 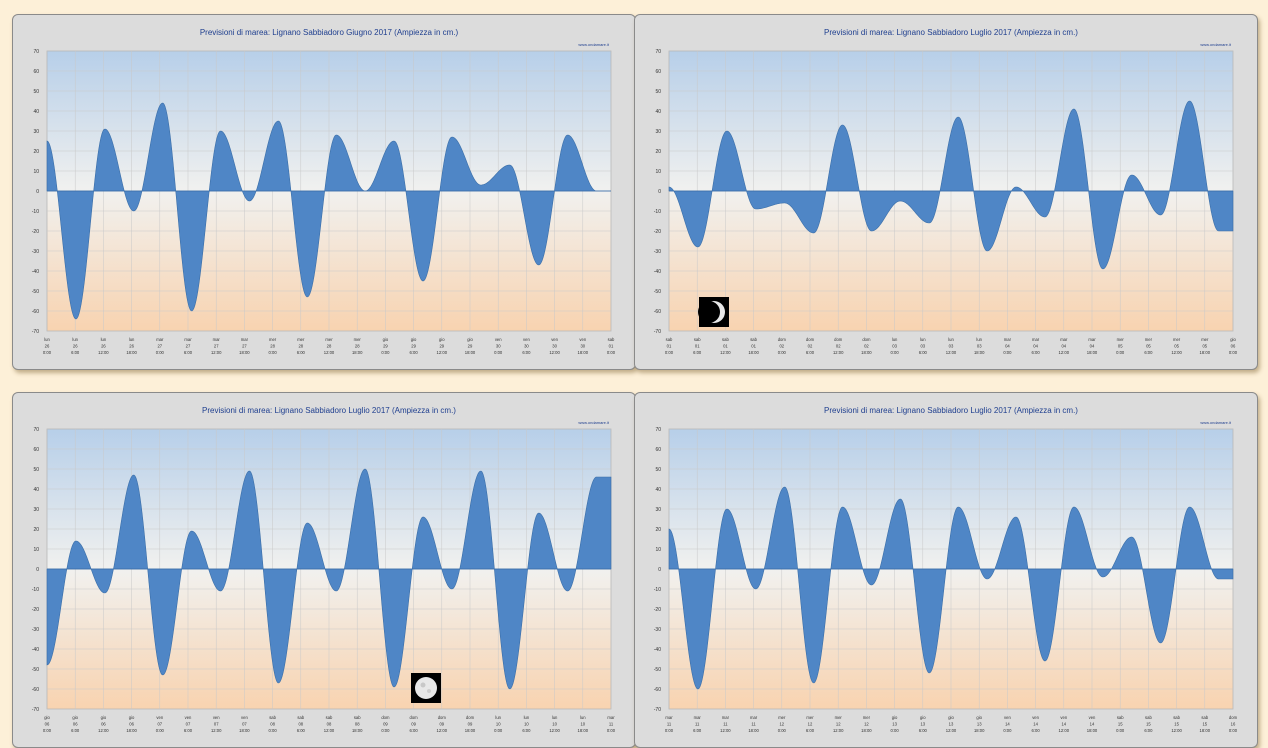 What do you see at coordinates (611, 724) in the screenshot?
I see `x-tick-label: 11` at bounding box center [611, 724].